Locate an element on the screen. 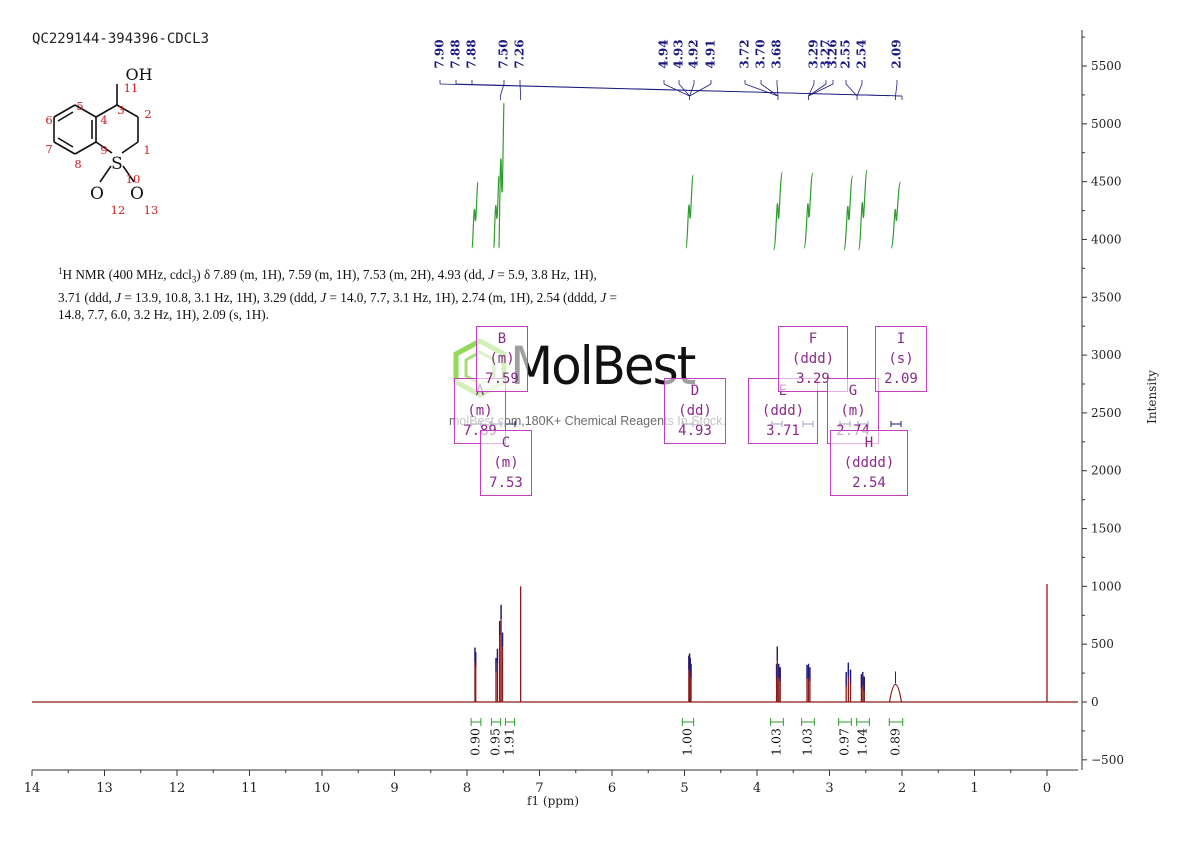  multiplet-shift: 2.54 is located at coordinates (869, 483).